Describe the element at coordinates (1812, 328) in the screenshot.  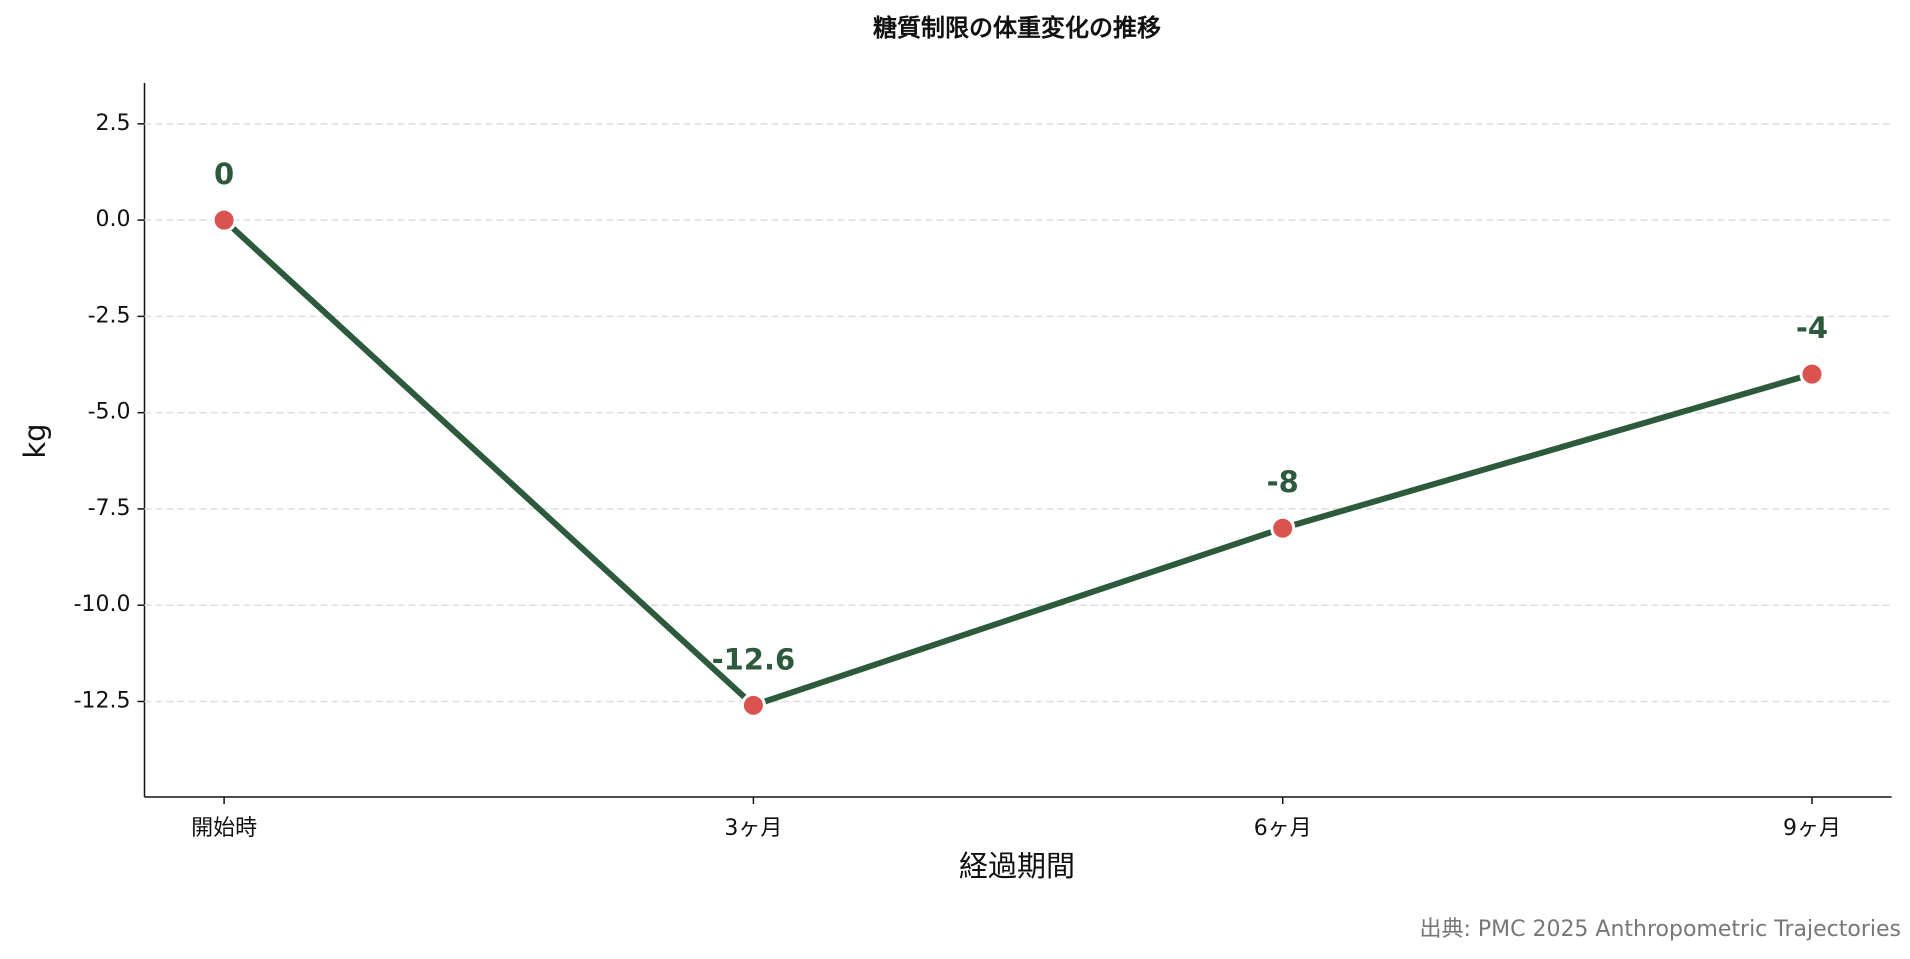
I see `data-label: -4` at that location.